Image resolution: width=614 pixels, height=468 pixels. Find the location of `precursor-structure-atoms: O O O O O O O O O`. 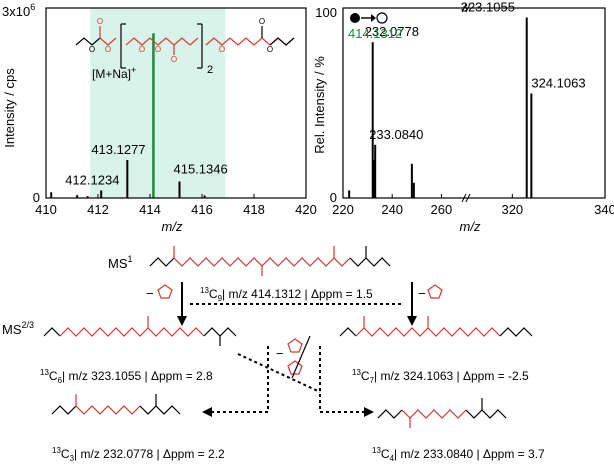

precursor-structure-atoms: O O O O O O O O O is located at coordinates (181, 40).